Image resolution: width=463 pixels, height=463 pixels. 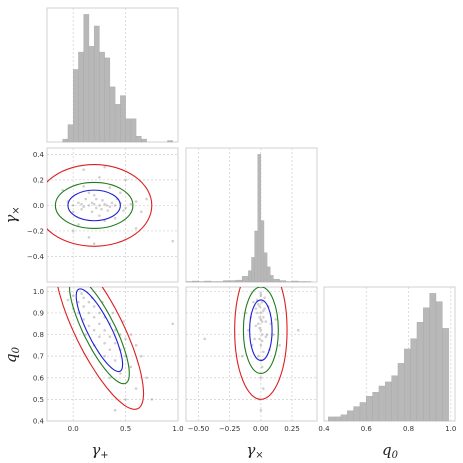 I want to click on x-axis-label-gamma-cross: γ×, so click(x=254, y=451).